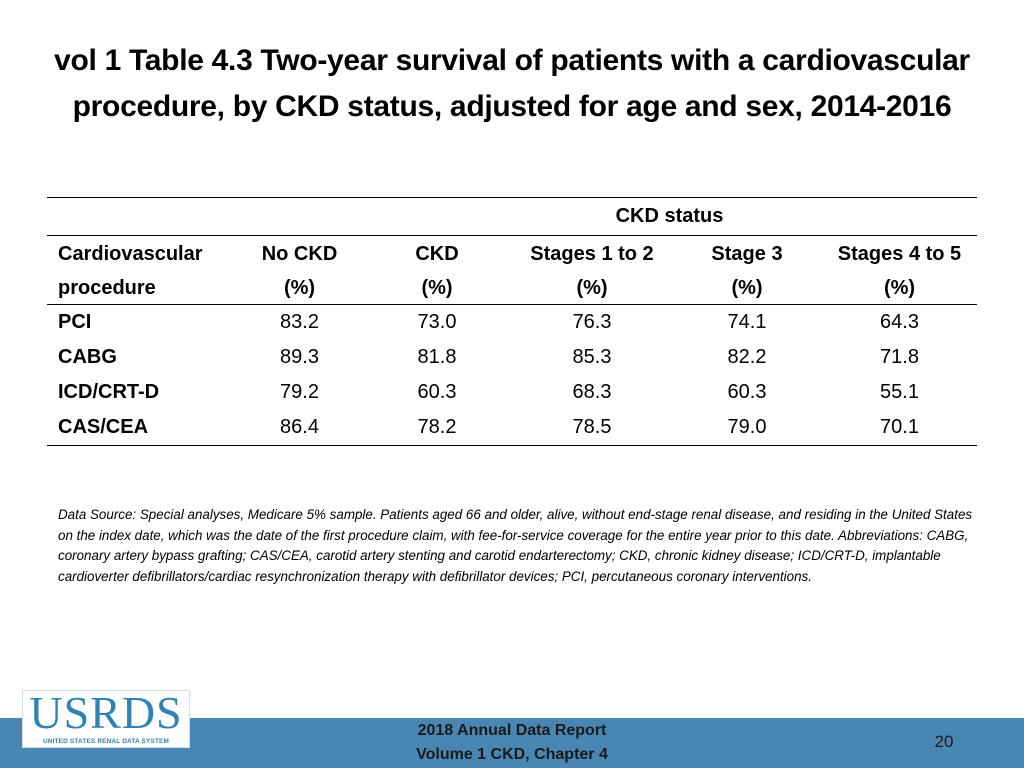 The image size is (1024, 768). I want to click on header-stages-1-2: Stages 1 to 2, so click(592, 253).